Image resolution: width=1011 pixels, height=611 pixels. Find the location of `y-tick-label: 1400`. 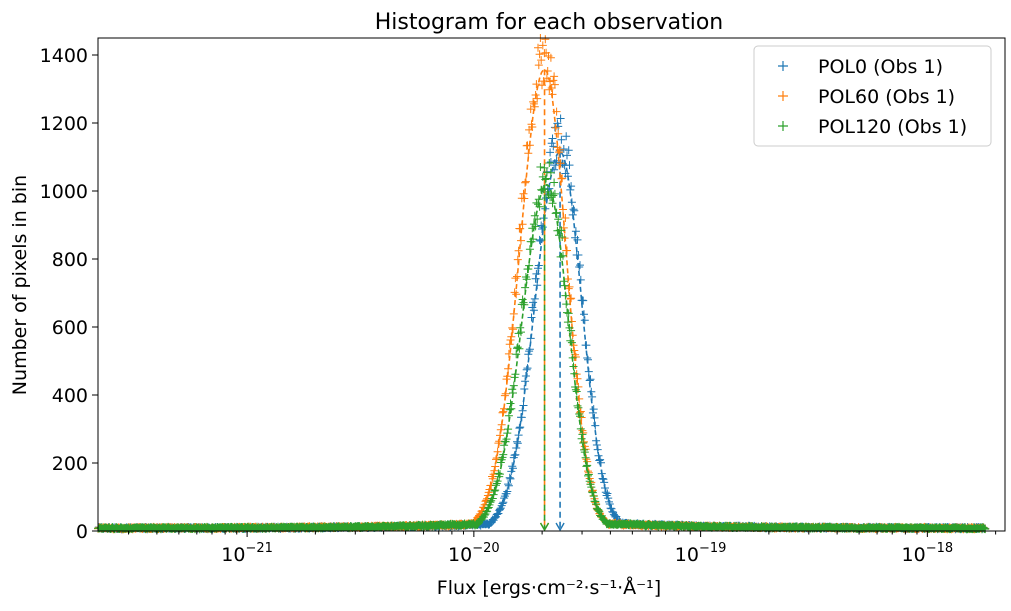

y-tick-label: 1400 is located at coordinates (64, 56).